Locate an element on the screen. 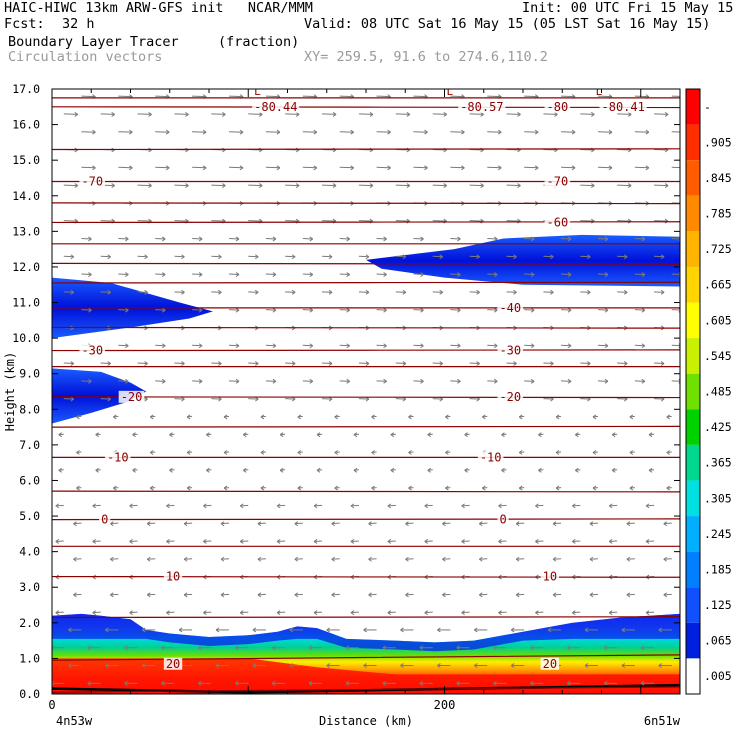  contour-label: -60 is located at coordinates (558, 222).